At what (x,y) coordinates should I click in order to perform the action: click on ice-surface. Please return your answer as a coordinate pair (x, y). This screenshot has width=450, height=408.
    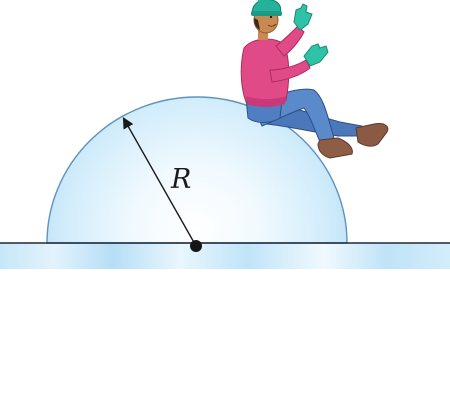
    Looking at the image, I should click on (225, 256).